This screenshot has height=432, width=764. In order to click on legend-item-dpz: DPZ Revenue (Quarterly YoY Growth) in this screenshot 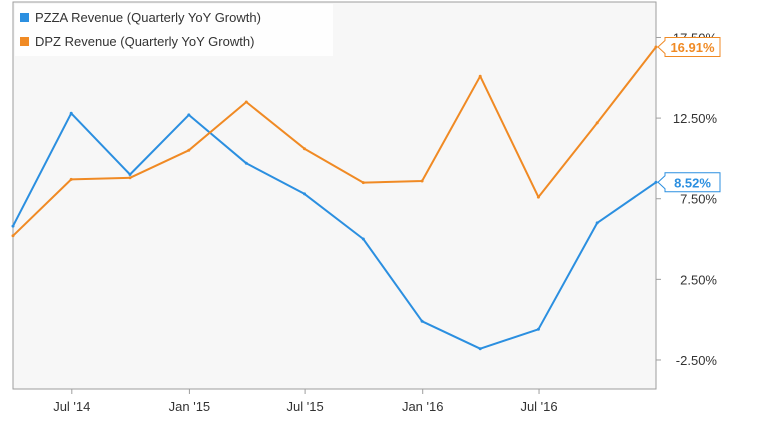, I will do `click(137, 41)`.